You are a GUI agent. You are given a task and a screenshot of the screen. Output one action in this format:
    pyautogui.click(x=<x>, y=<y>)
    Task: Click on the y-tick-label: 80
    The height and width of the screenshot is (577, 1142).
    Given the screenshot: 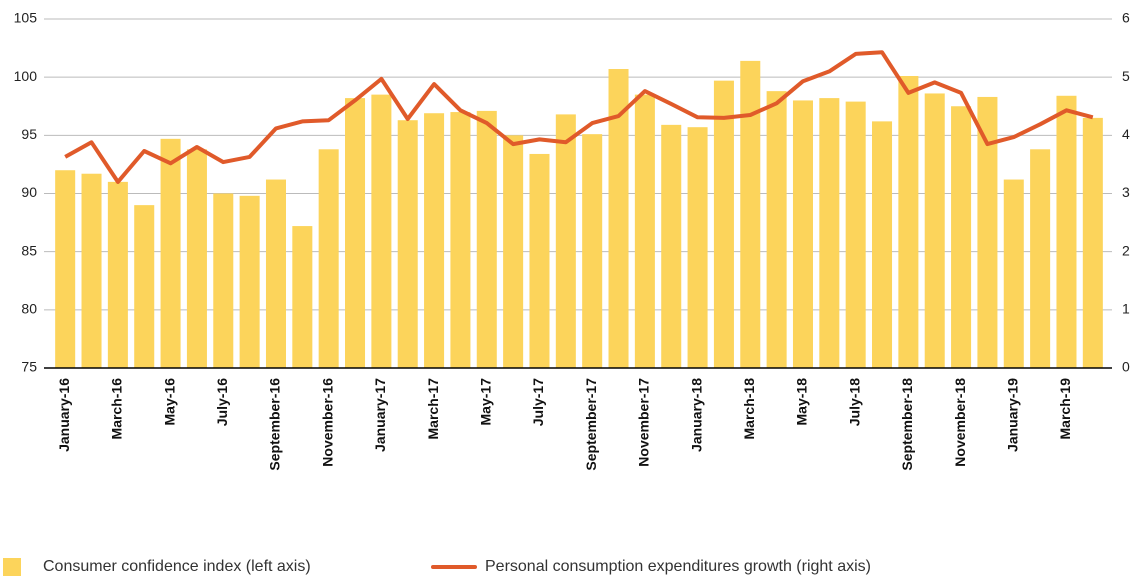 What is the action you would take?
    pyautogui.click(x=29, y=309)
    